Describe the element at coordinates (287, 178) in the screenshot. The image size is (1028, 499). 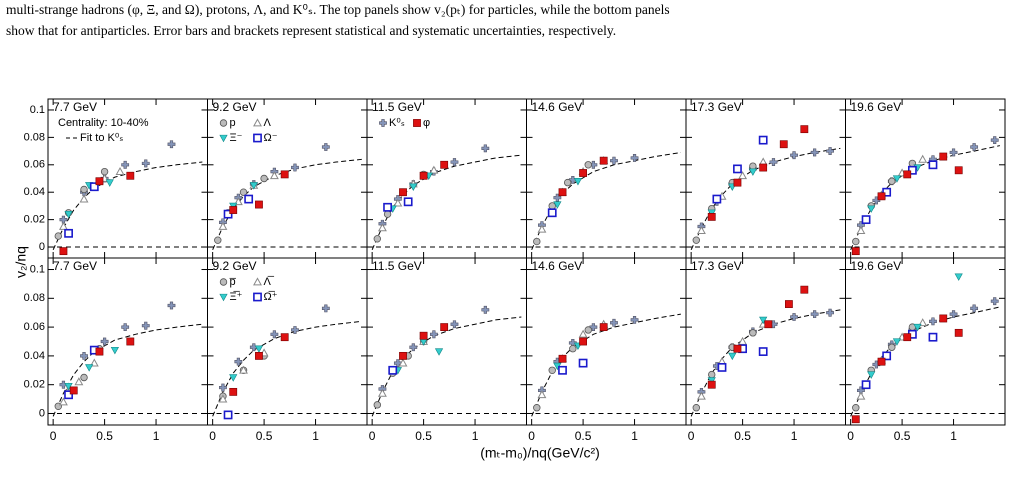
I see `panel: 9.2 GeV p Λ Ξ⁻ Ω⁻` at that location.